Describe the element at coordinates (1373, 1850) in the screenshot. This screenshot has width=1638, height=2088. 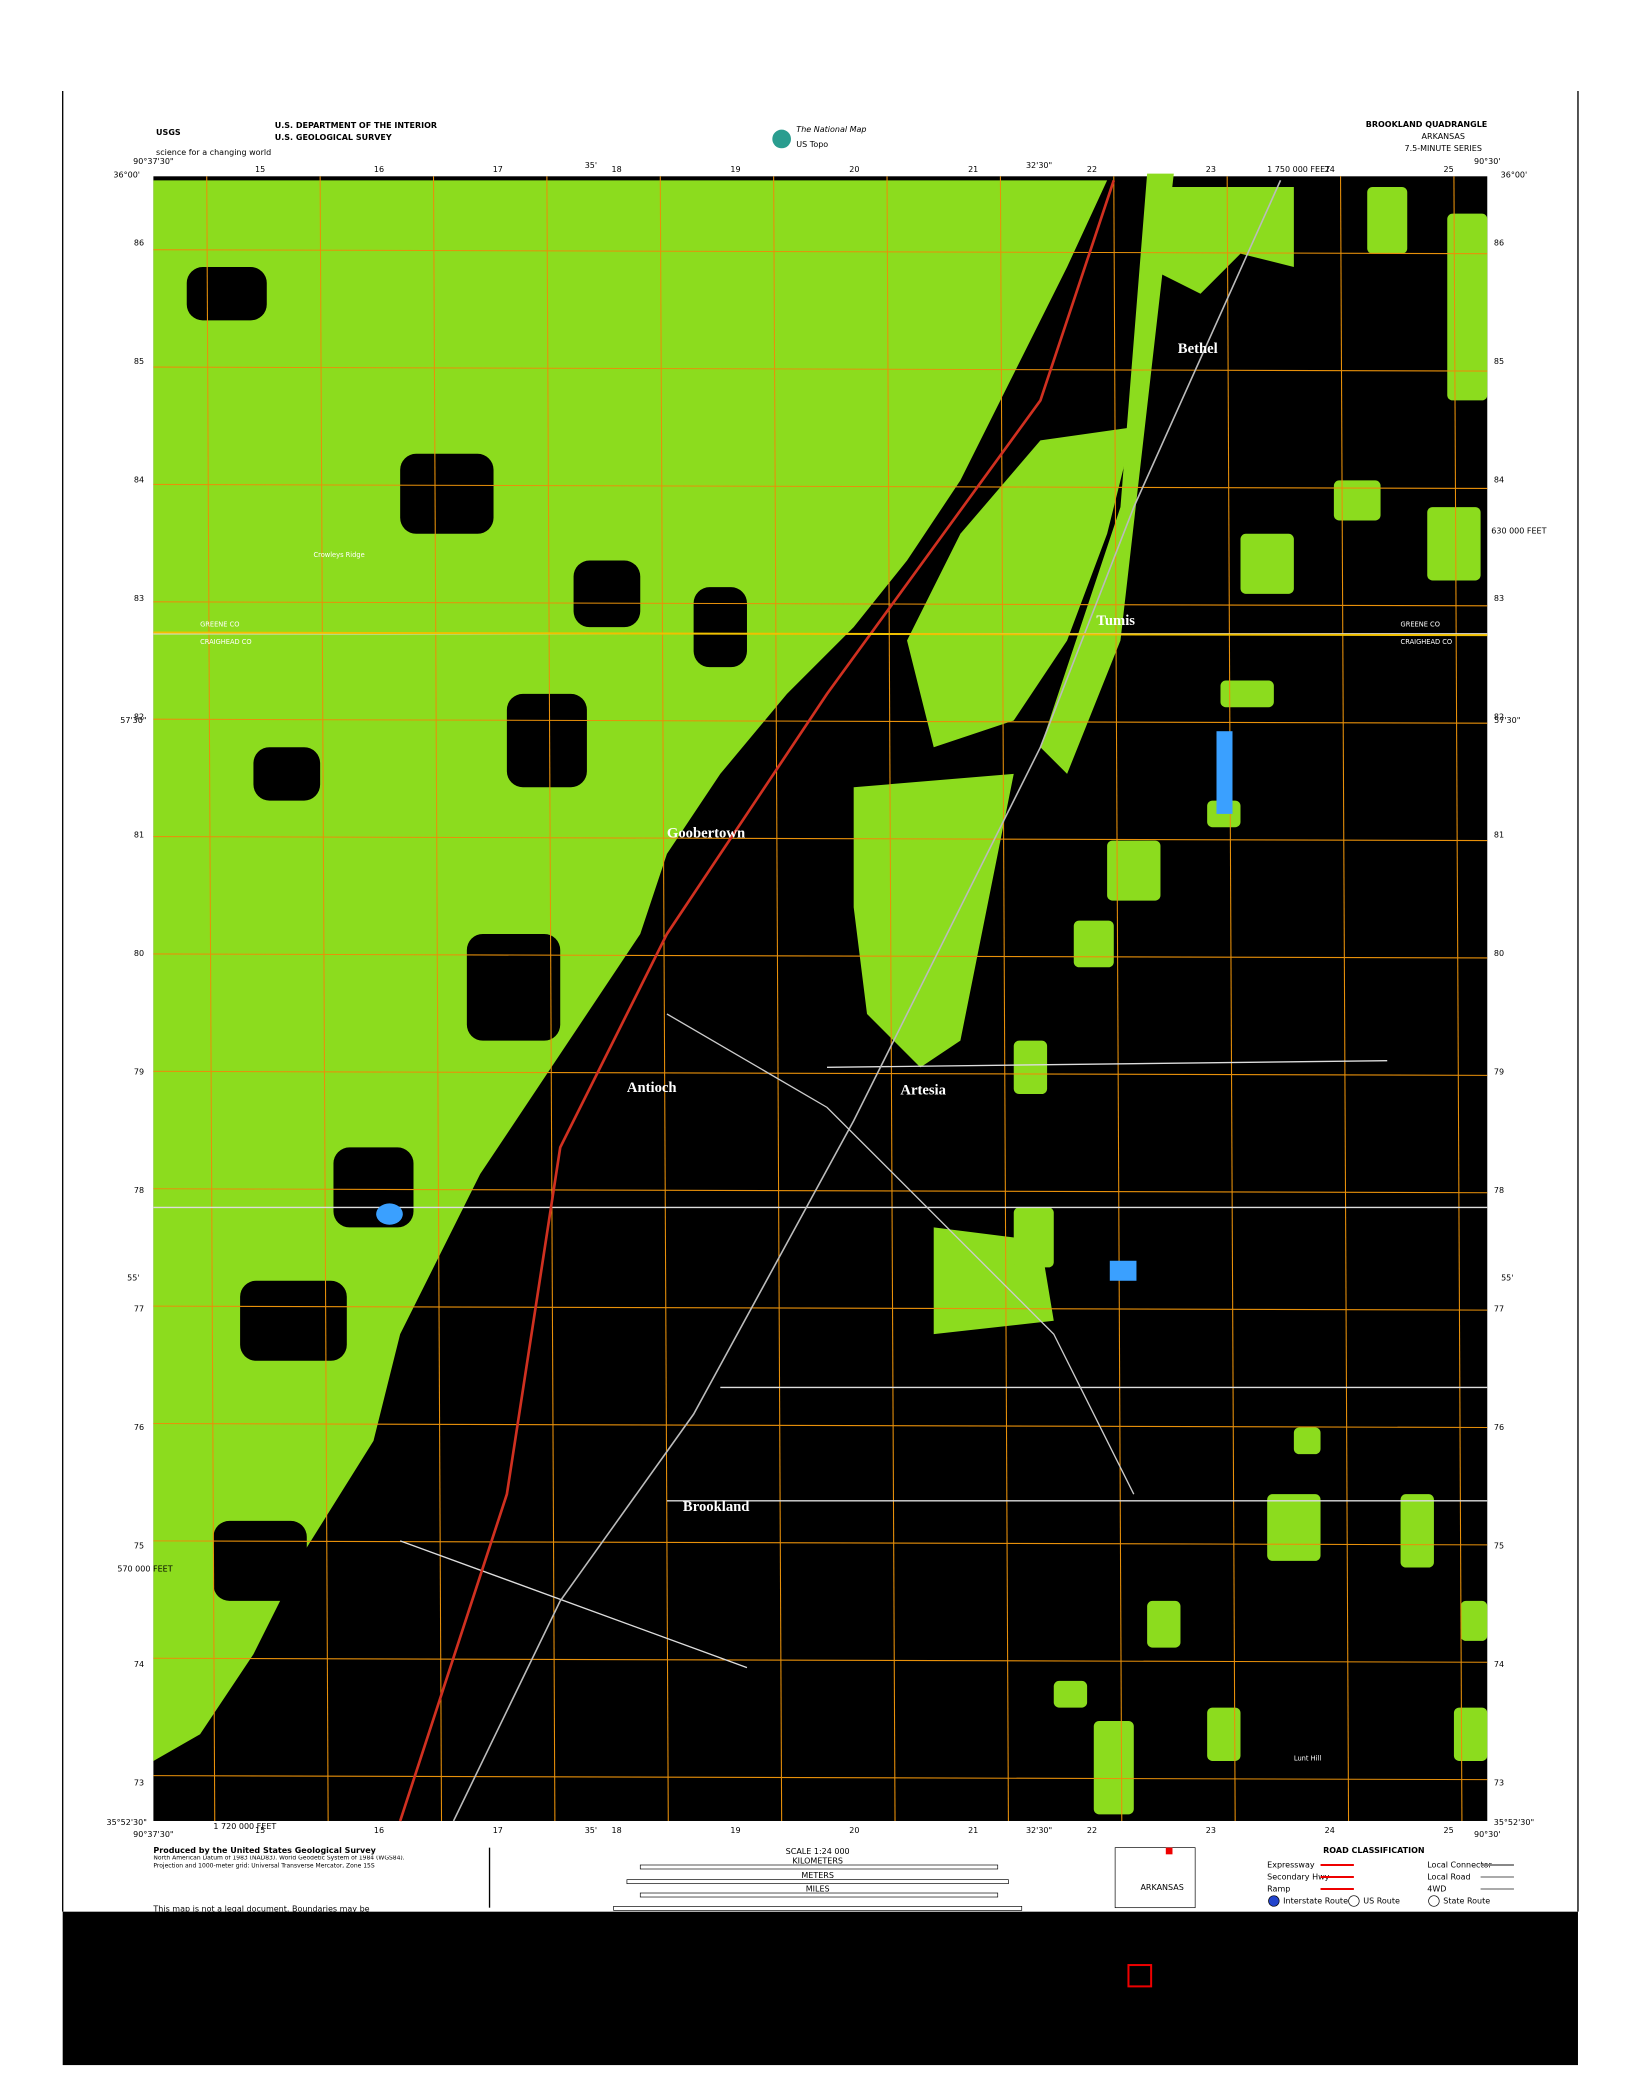
I see `road-title: ROAD CLASSIFICATION` at that location.